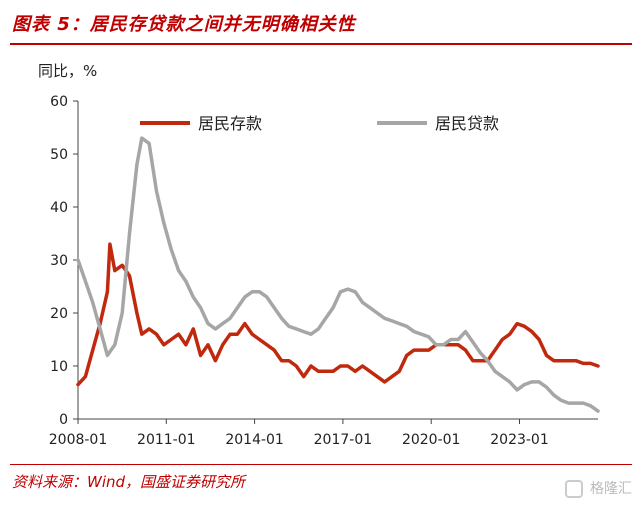 The image size is (642, 507). Describe the element at coordinates (59, 314) in the screenshot. I see `y-tick-label: 20` at that location.